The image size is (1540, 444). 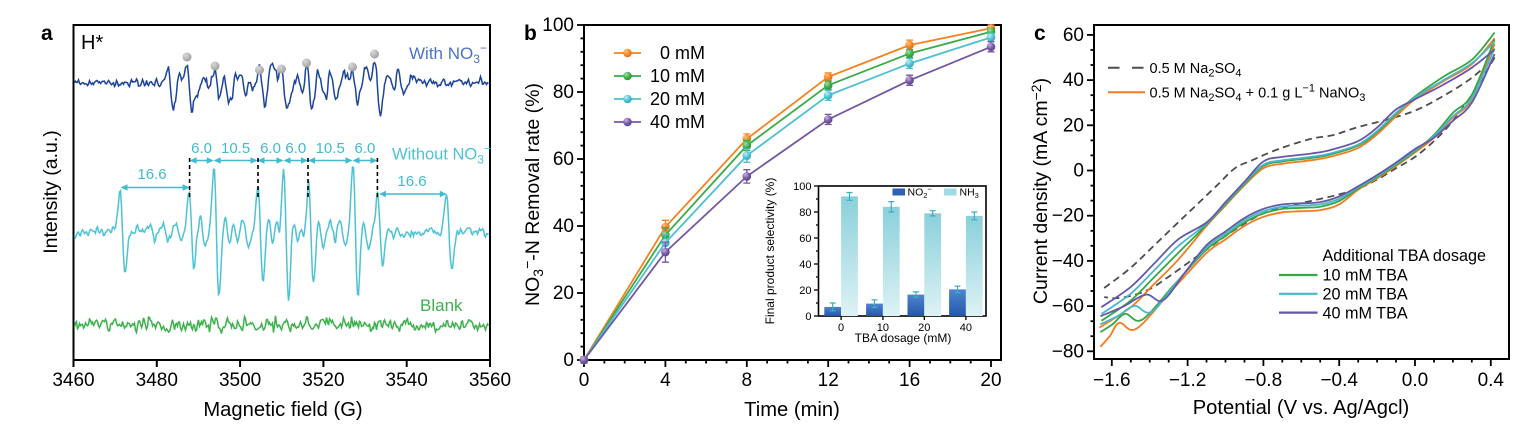 What do you see at coordinates (1365, 276) in the screenshot?
I see `svg-text: 10 mM TBA` at bounding box center [1365, 276].